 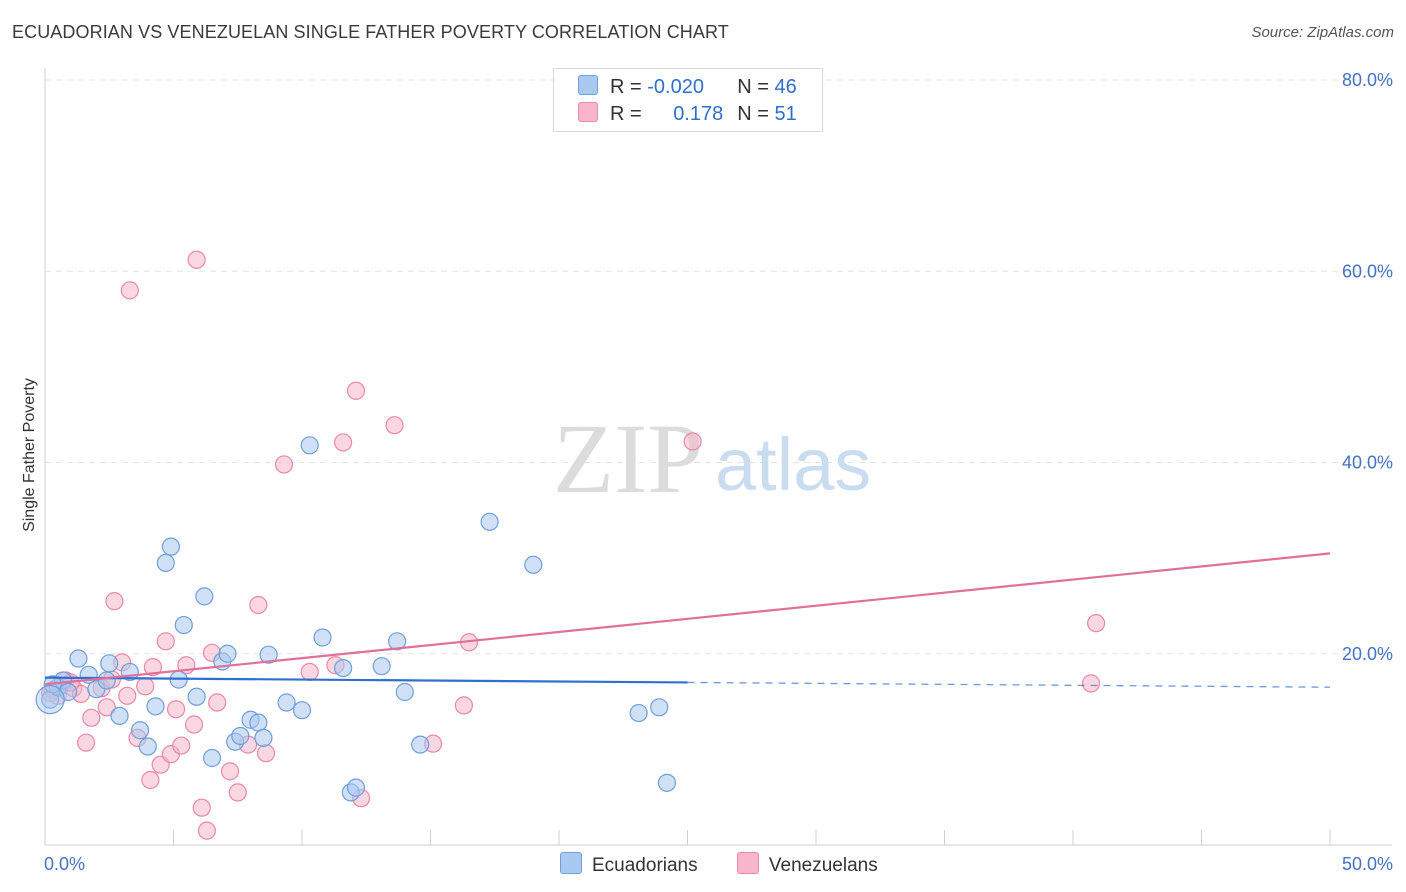 I want to click on y-tick-label: 20.0%, so click(x=1367, y=654).